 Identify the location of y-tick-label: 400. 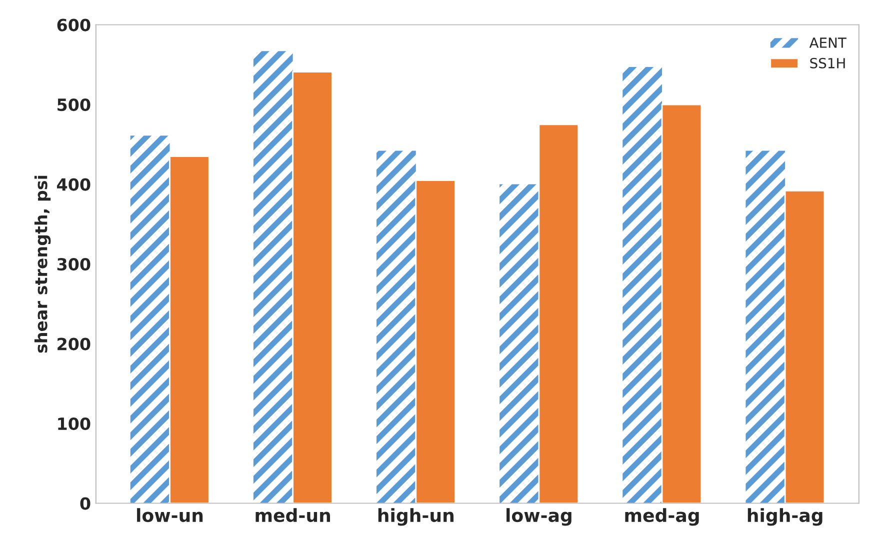
(73, 184).